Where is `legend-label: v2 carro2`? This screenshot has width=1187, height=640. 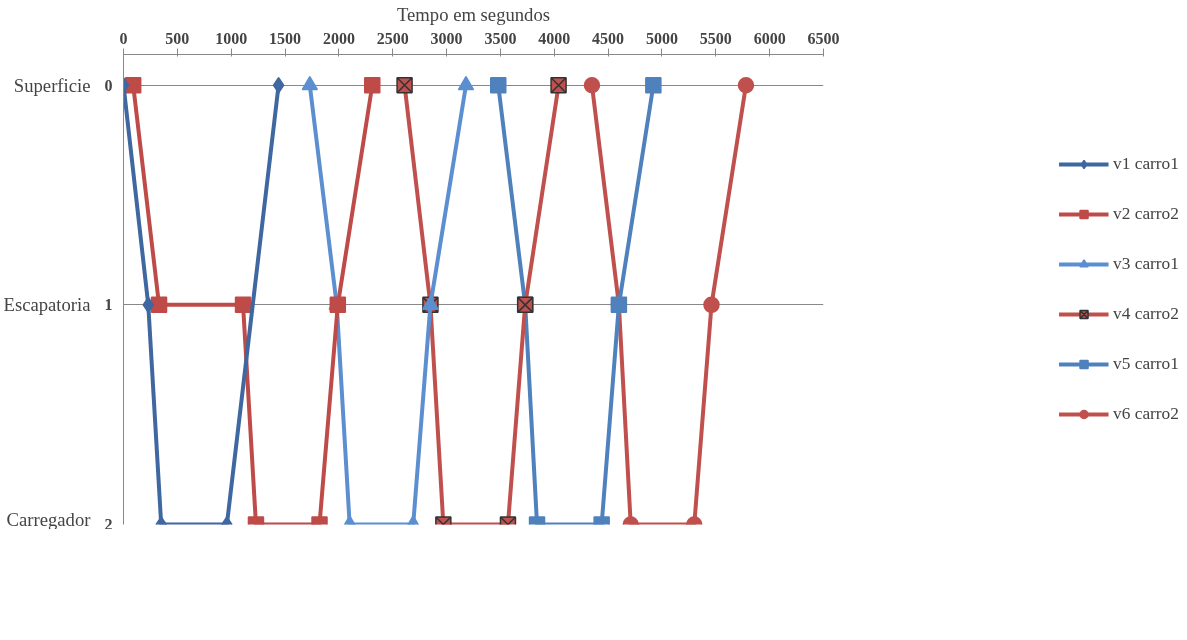
legend-label: v2 carro2 is located at coordinates (1146, 214).